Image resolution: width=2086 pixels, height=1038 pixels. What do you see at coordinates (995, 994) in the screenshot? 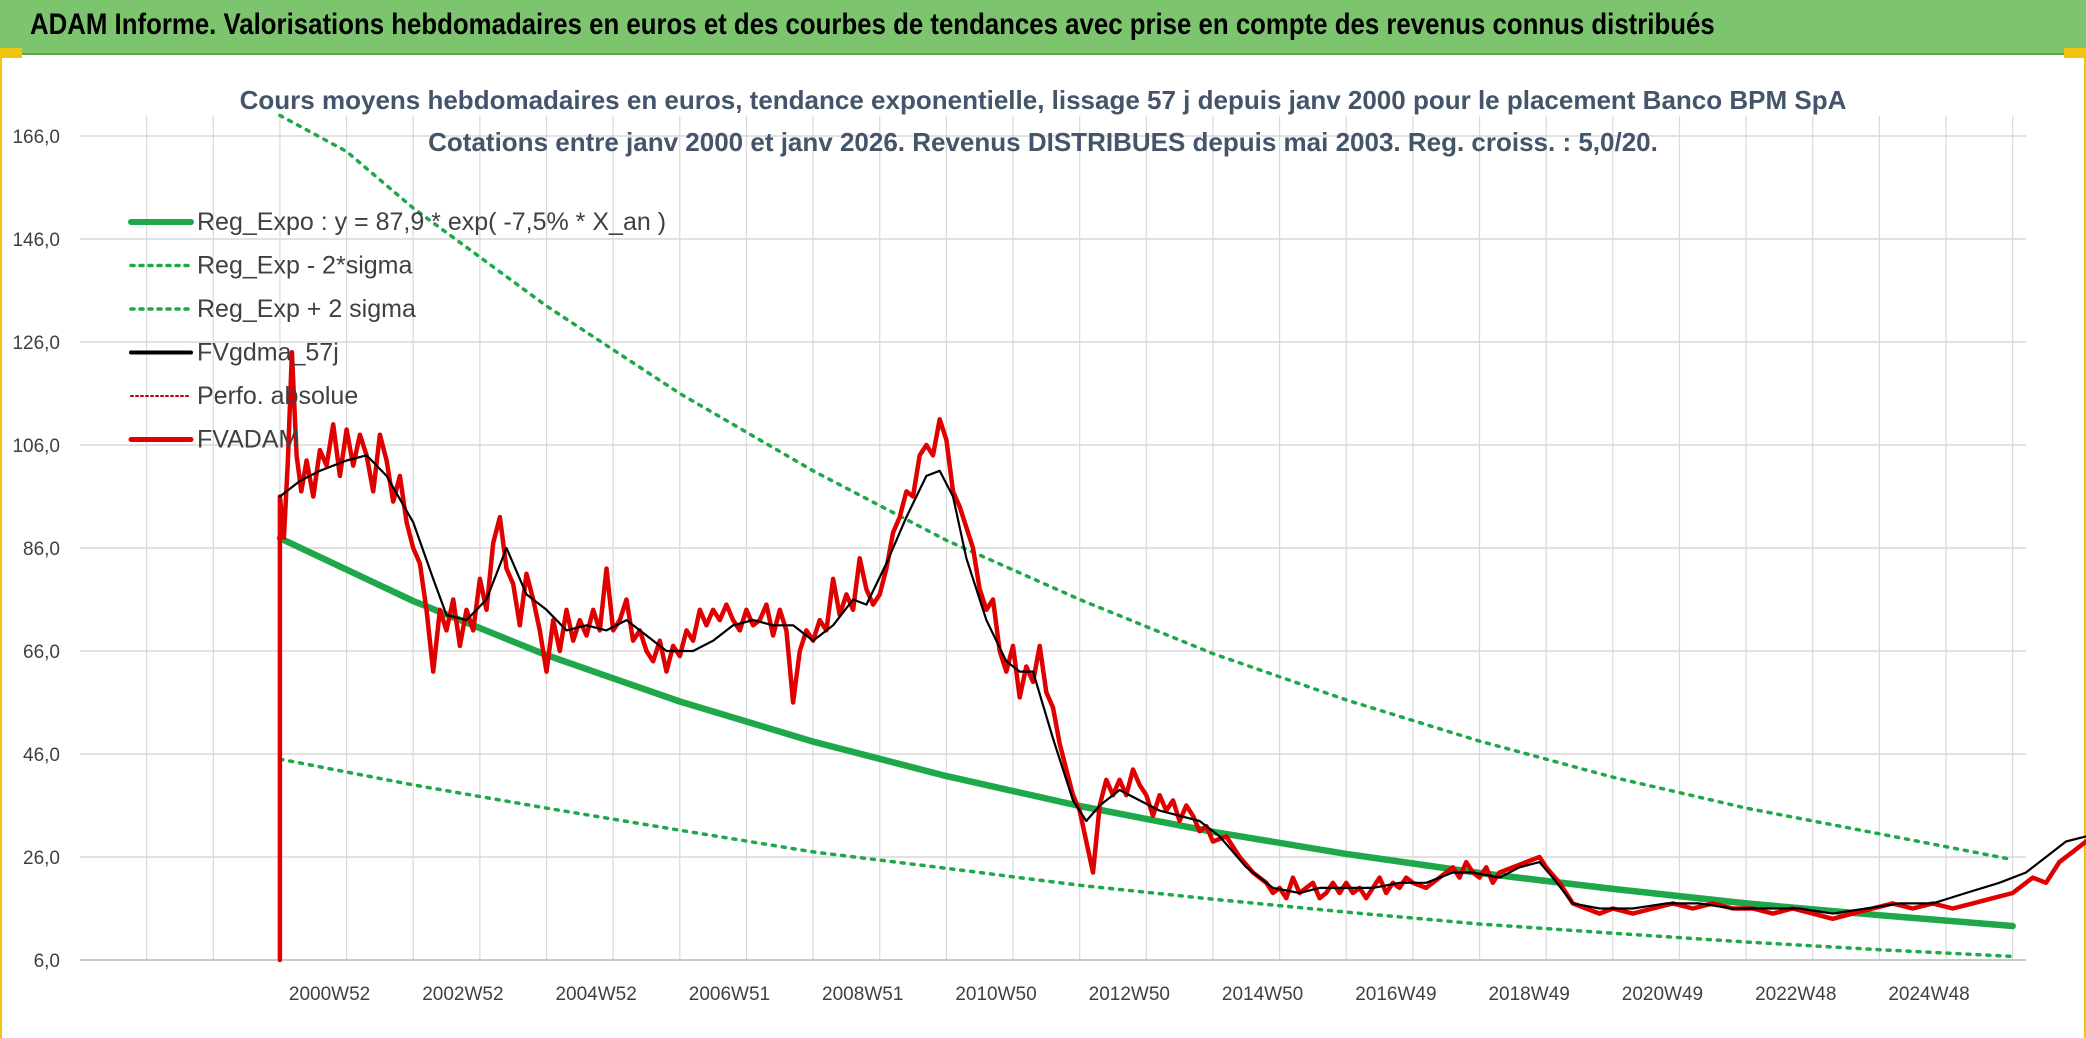
I see `x-tick-label: 2010W50` at bounding box center [995, 994].